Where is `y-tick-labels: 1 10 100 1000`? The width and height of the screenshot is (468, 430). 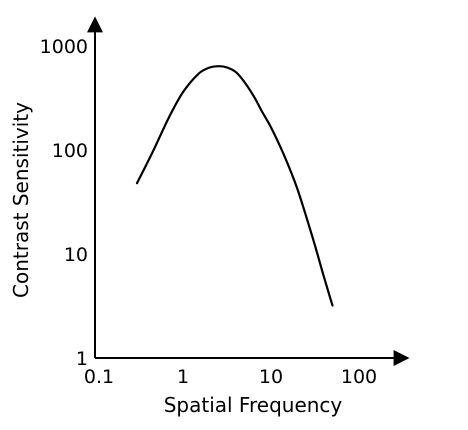 y-tick-labels: 1 10 100 1000 is located at coordinates (64, 203).